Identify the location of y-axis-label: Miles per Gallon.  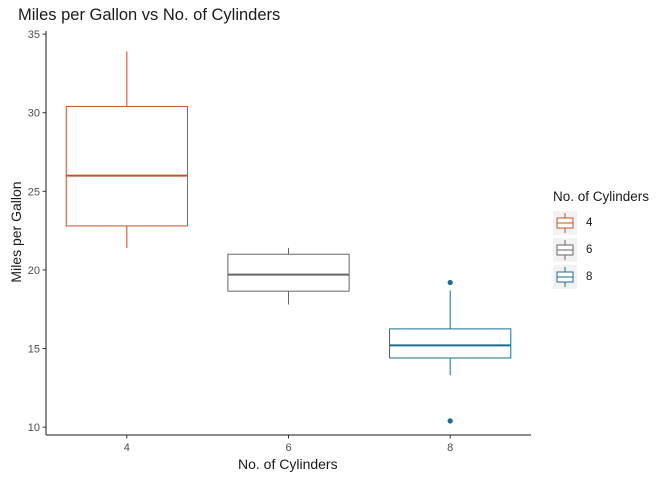
(16, 232).